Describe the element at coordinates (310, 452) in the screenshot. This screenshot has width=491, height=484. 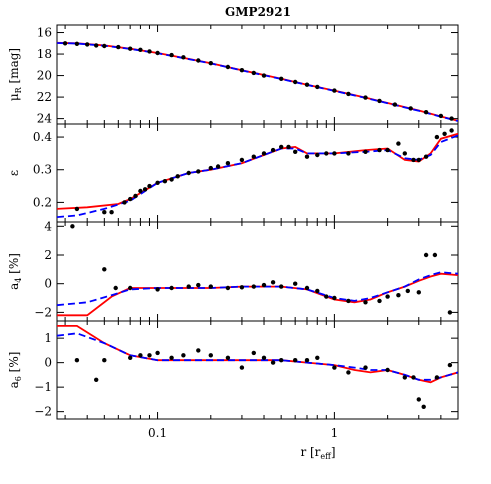
I see `x-axis-label-main: r [r` at that location.